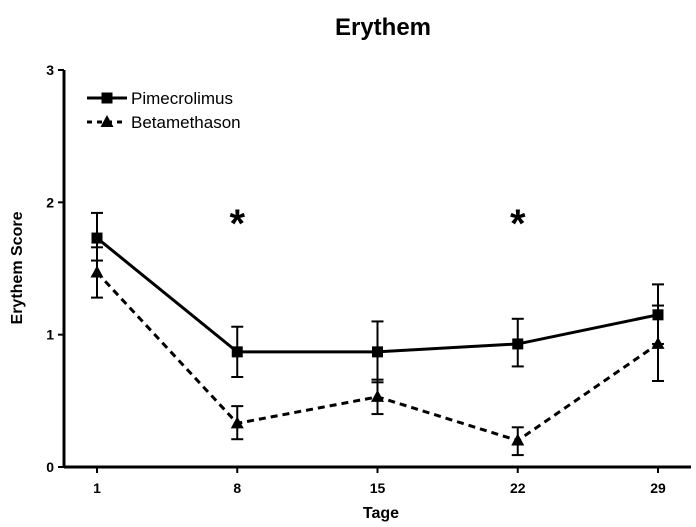 This screenshot has height=527, width=696. I want to click on y-tick-label: 3, so click(50, 70).